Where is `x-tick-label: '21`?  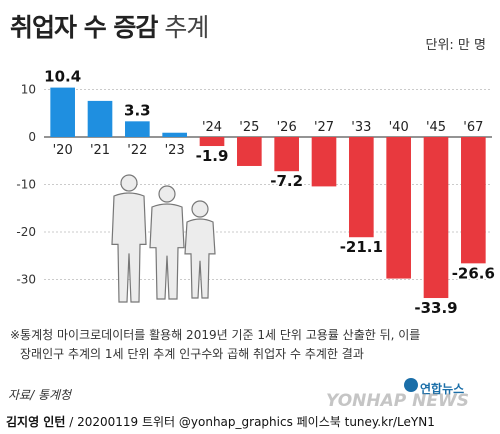
x-tick-label: '21 is located at coordinates (100, 150).